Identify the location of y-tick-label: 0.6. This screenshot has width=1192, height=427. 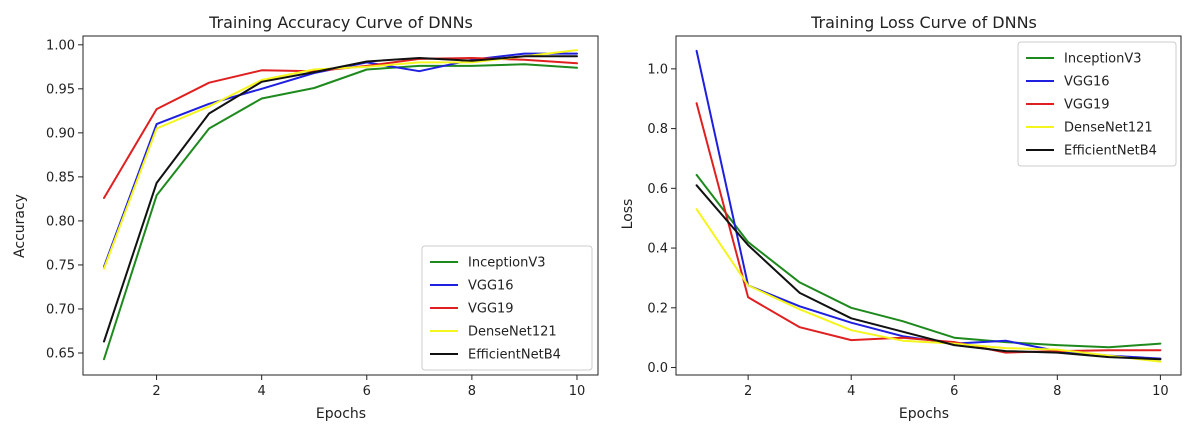
(657, 189).